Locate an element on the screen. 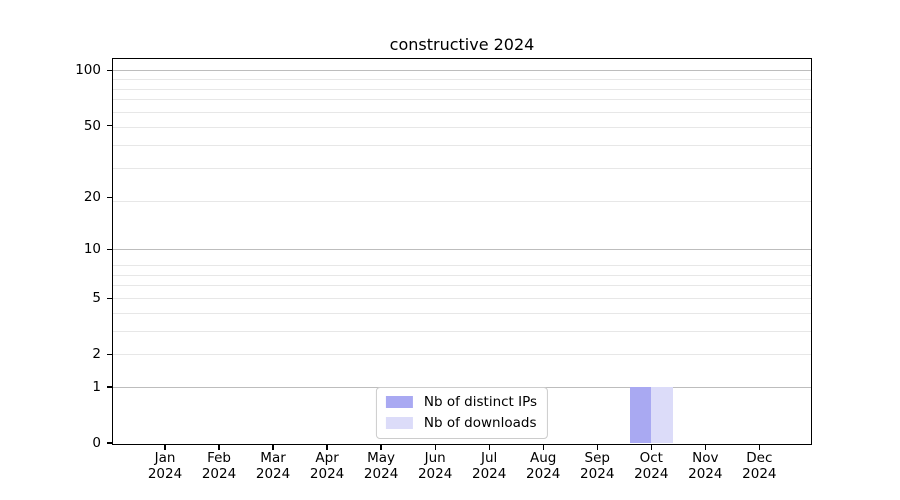  x-tick-label: Aug 2024 is located at coordinates (543, 466).